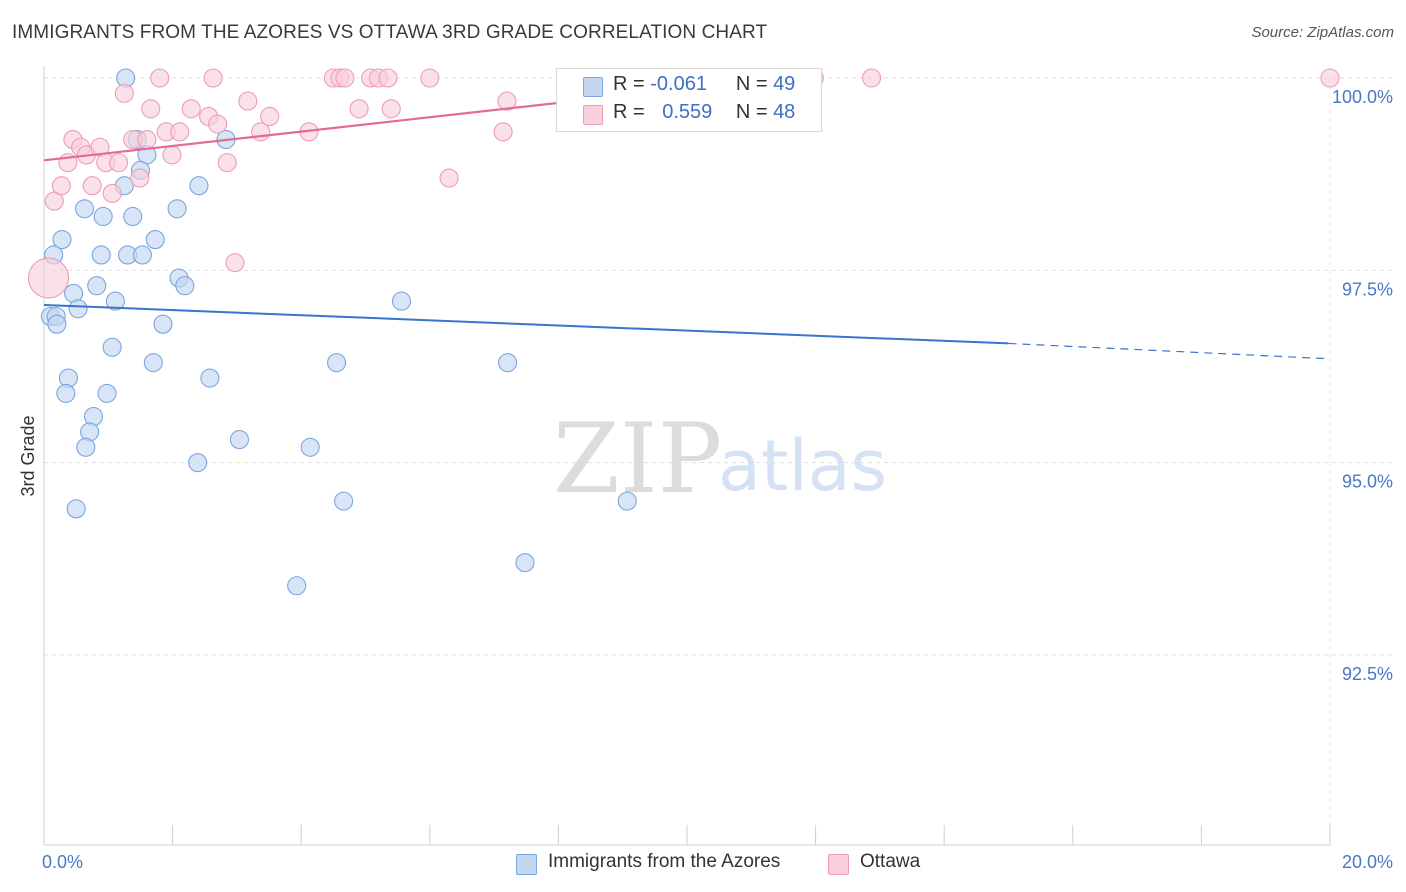  I want to click on x-tick-label-1: 20.0%, so click(1367, 862).